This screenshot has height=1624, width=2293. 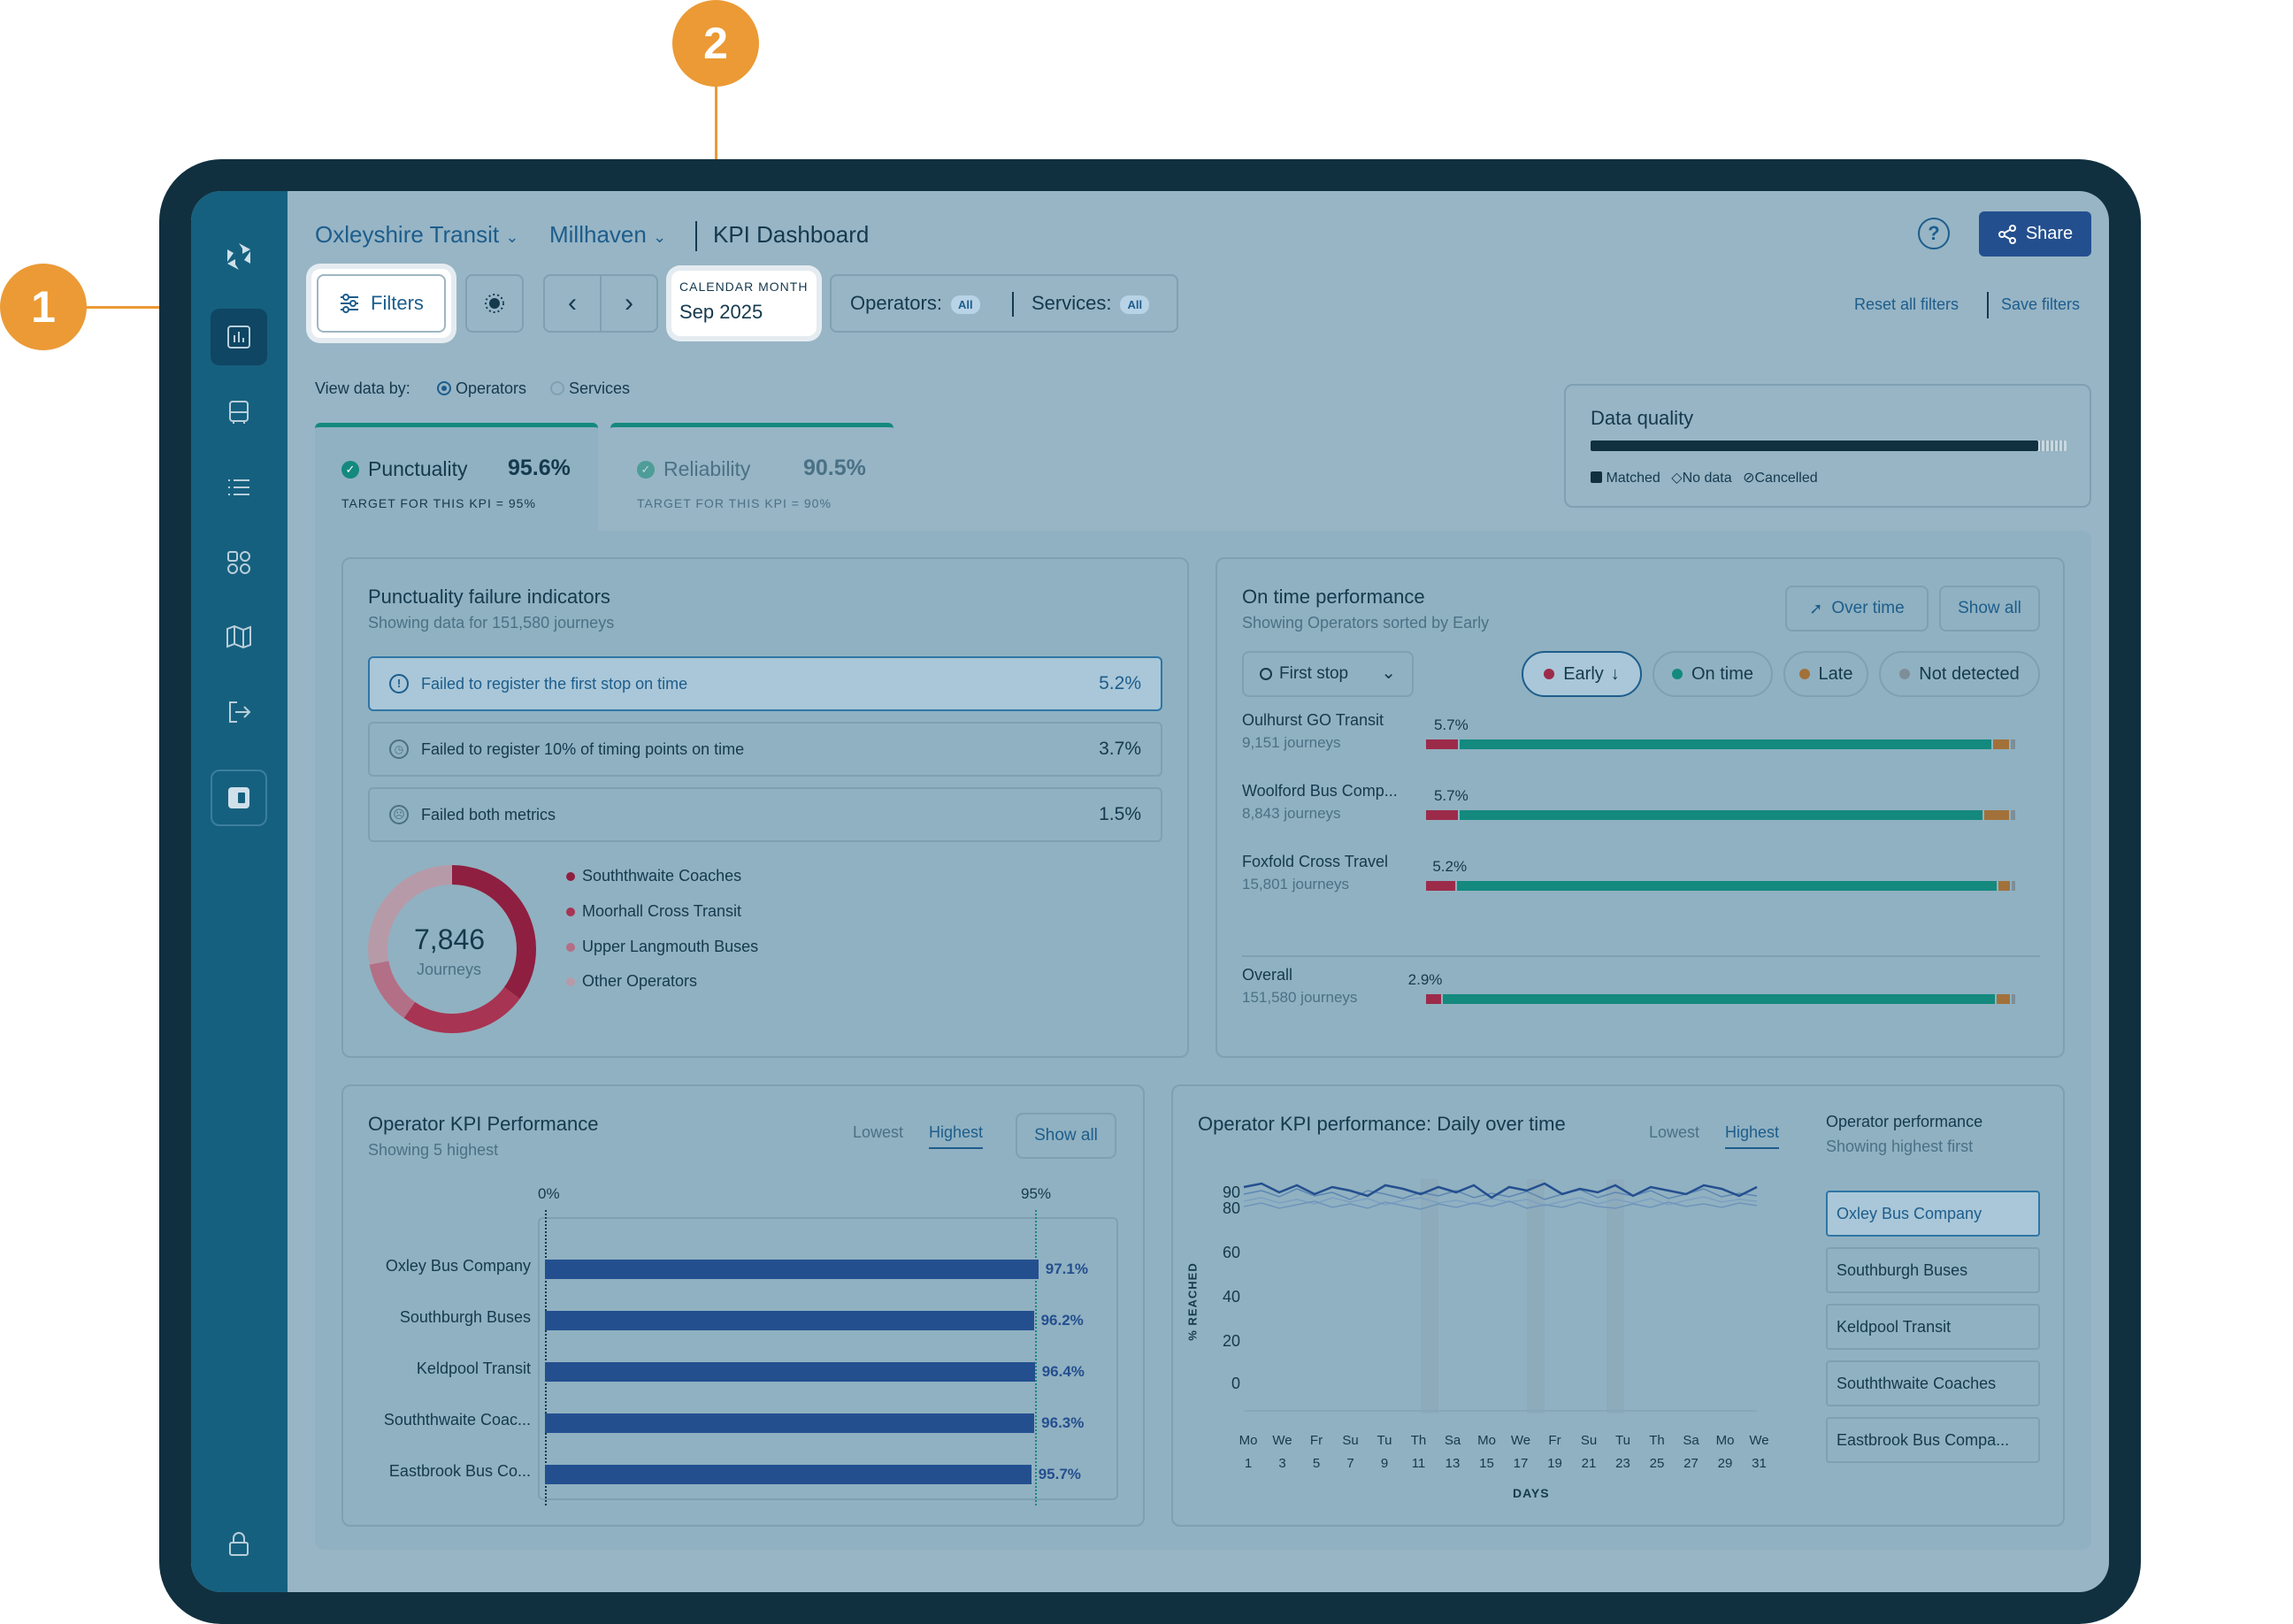 What do you see at coordinates (1713, 674) in the screenshot?
I see `filter-chip-on-time: On time` at bounding box center [1713, 674].